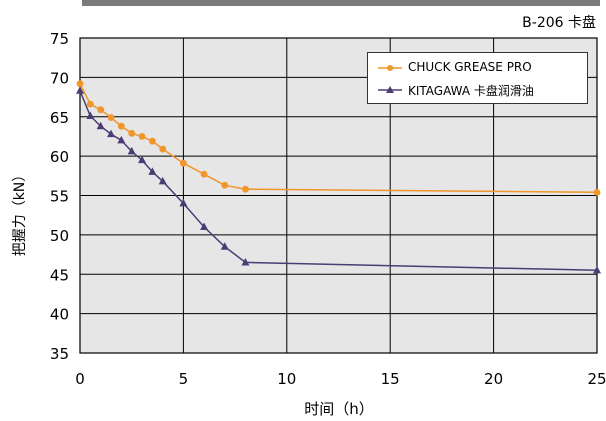 This screenshot has width=606, height=421. What do you see at coordinates (390, 89) in the screenshot?
I see `legend-triangle-marker-icon` at bounding box center [390, 89].